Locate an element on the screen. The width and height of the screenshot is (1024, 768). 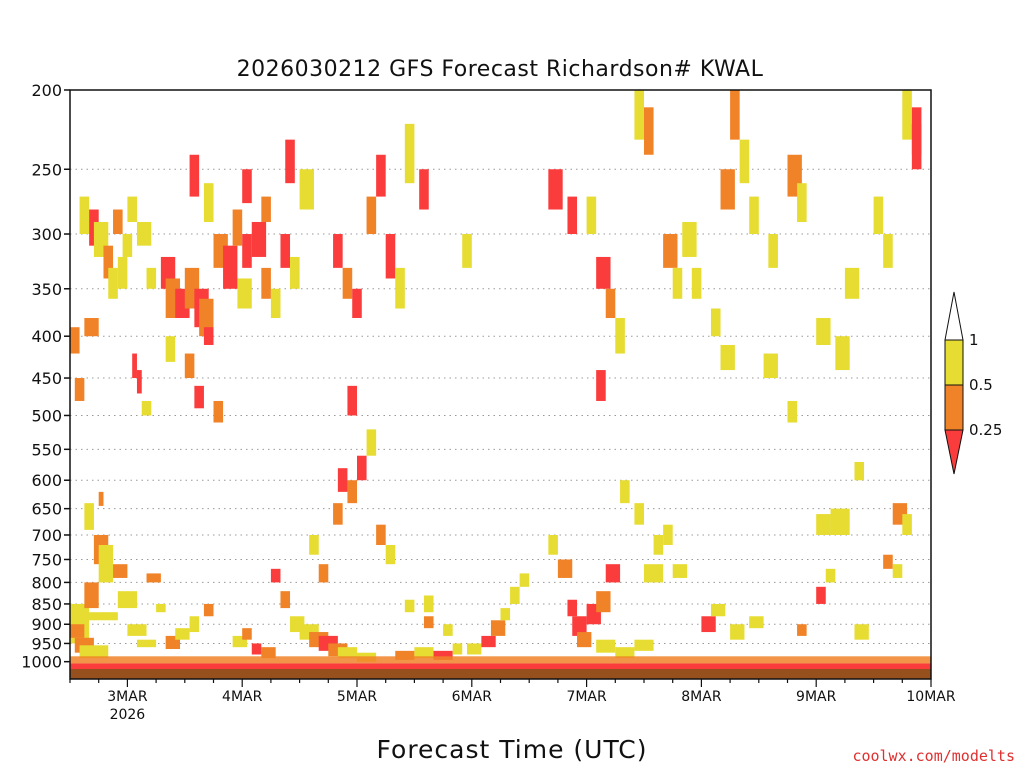
y-tick-label: 200 is located at coordinates (46, 90).